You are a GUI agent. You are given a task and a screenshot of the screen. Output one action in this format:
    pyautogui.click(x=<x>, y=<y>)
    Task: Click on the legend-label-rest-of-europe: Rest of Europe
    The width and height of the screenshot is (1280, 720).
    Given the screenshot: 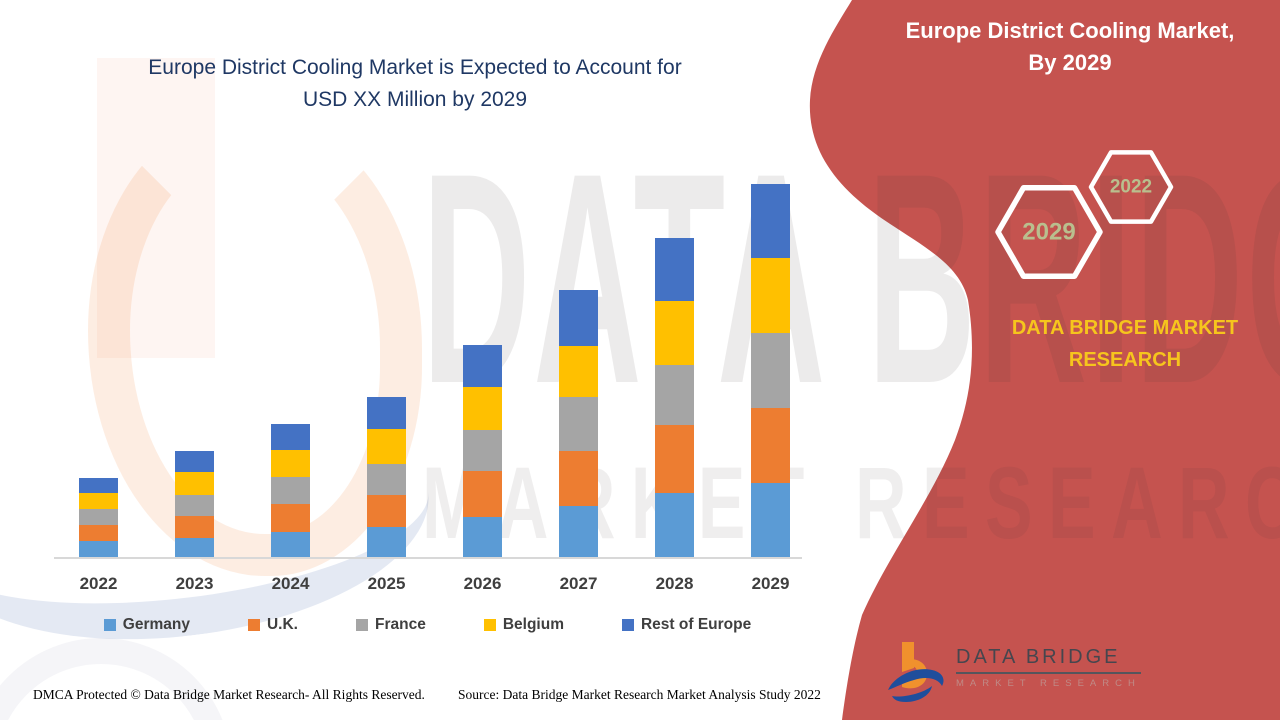 What is the action you would take?
    pyautogui.click(x=696, y=624)
    